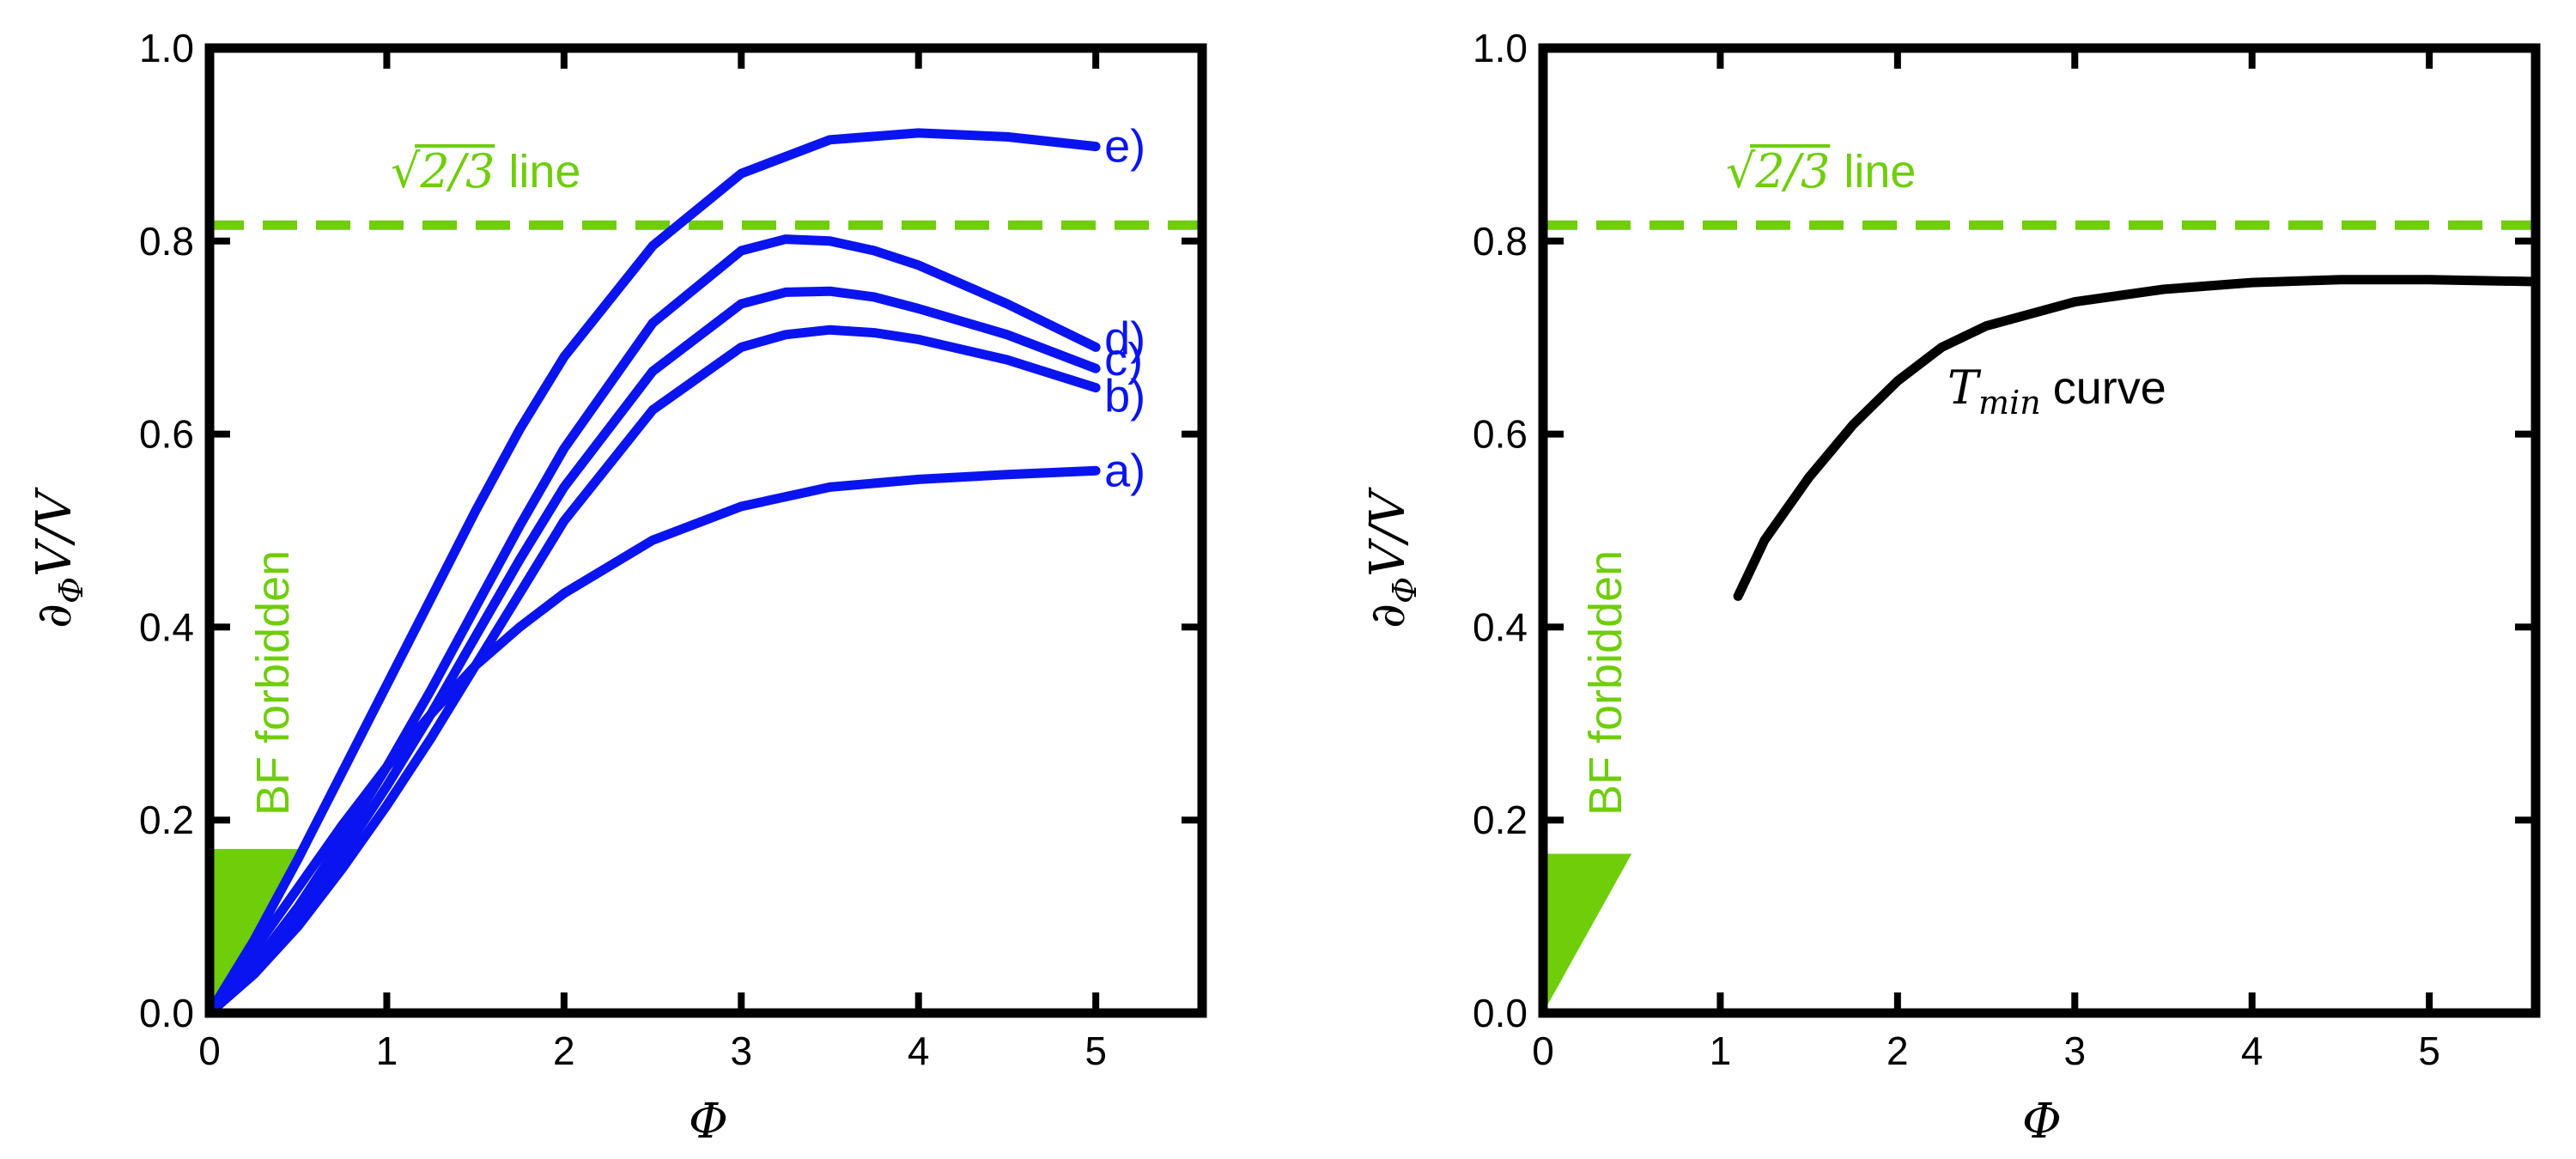 The height and width of the screenshot is (1159, 2576). What do you see at coordinates (273, 683) in the screenshot?
I see `forbidden-region-label-left: BF forbidden` at bounding box center [273, 683].